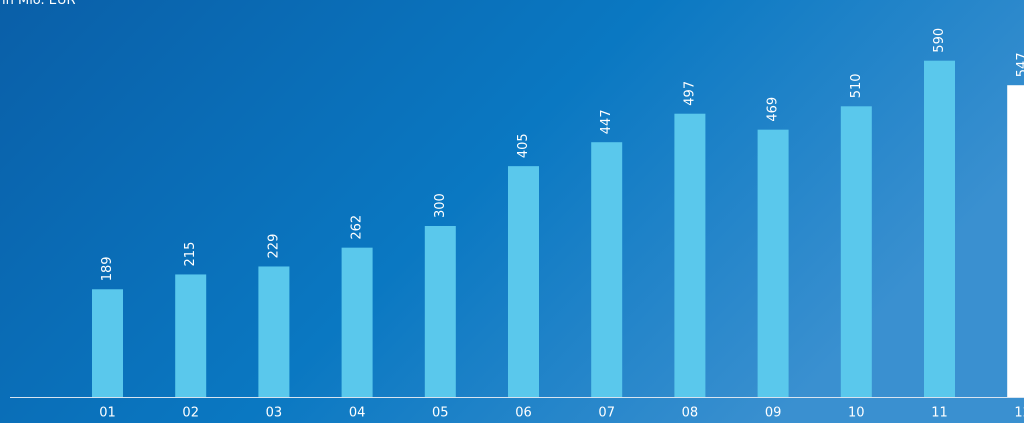 This screenshot has height=423, width=1024. I want to click on x-tick-label: 01, so click(107, 413).